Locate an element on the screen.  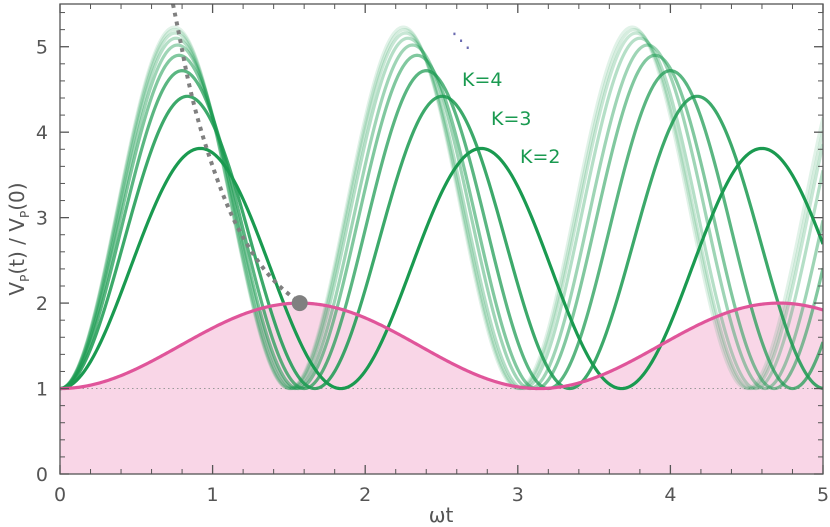
k3-label: K=3 is located at coordinates (511, 119).